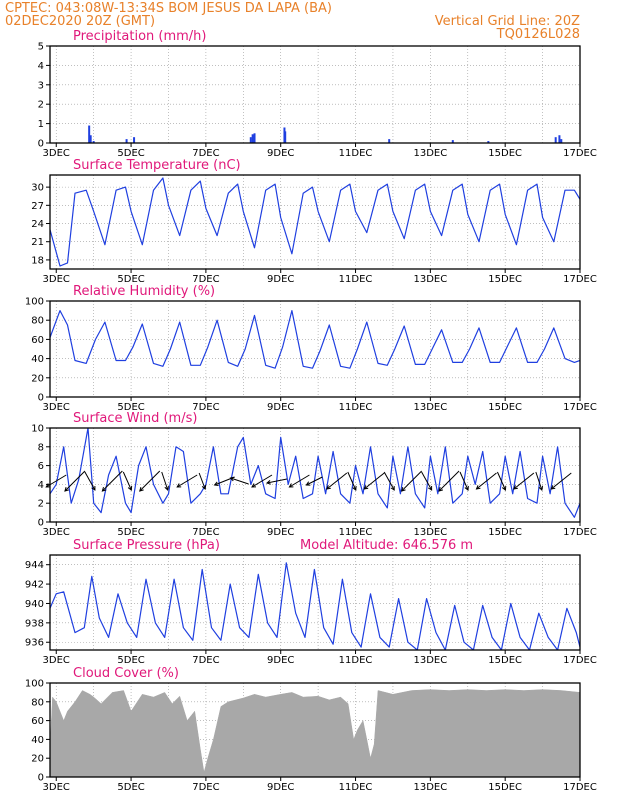  Describe the element at coordinates (507, 21) in the screenshot. I see `vertical-grid-note: Vertical Grid Line: 20Z` at that location.